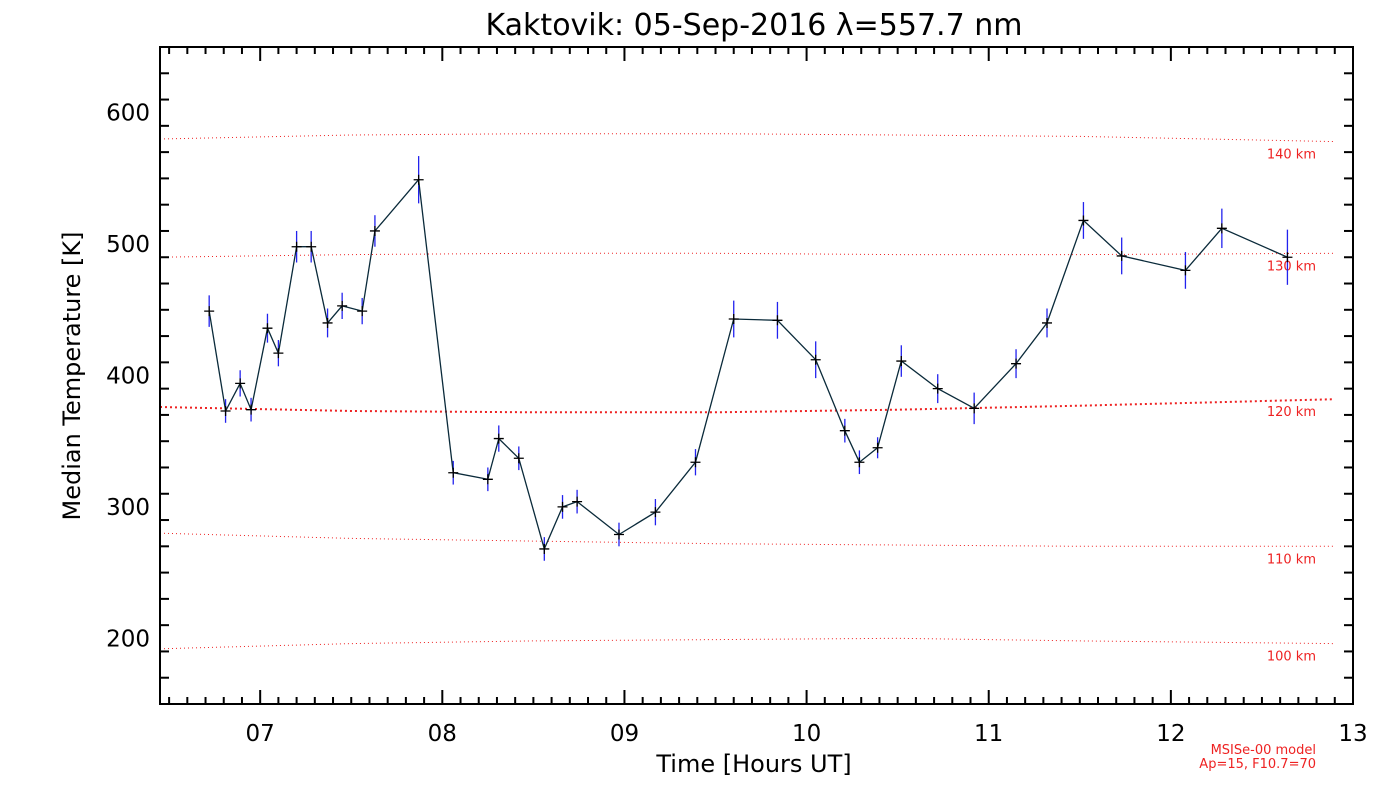 This screenshot has height=800, width=1400. Describe the element at coordinates (260, 734) in the screenshot. I see `x-tick-label: 07` at that location.